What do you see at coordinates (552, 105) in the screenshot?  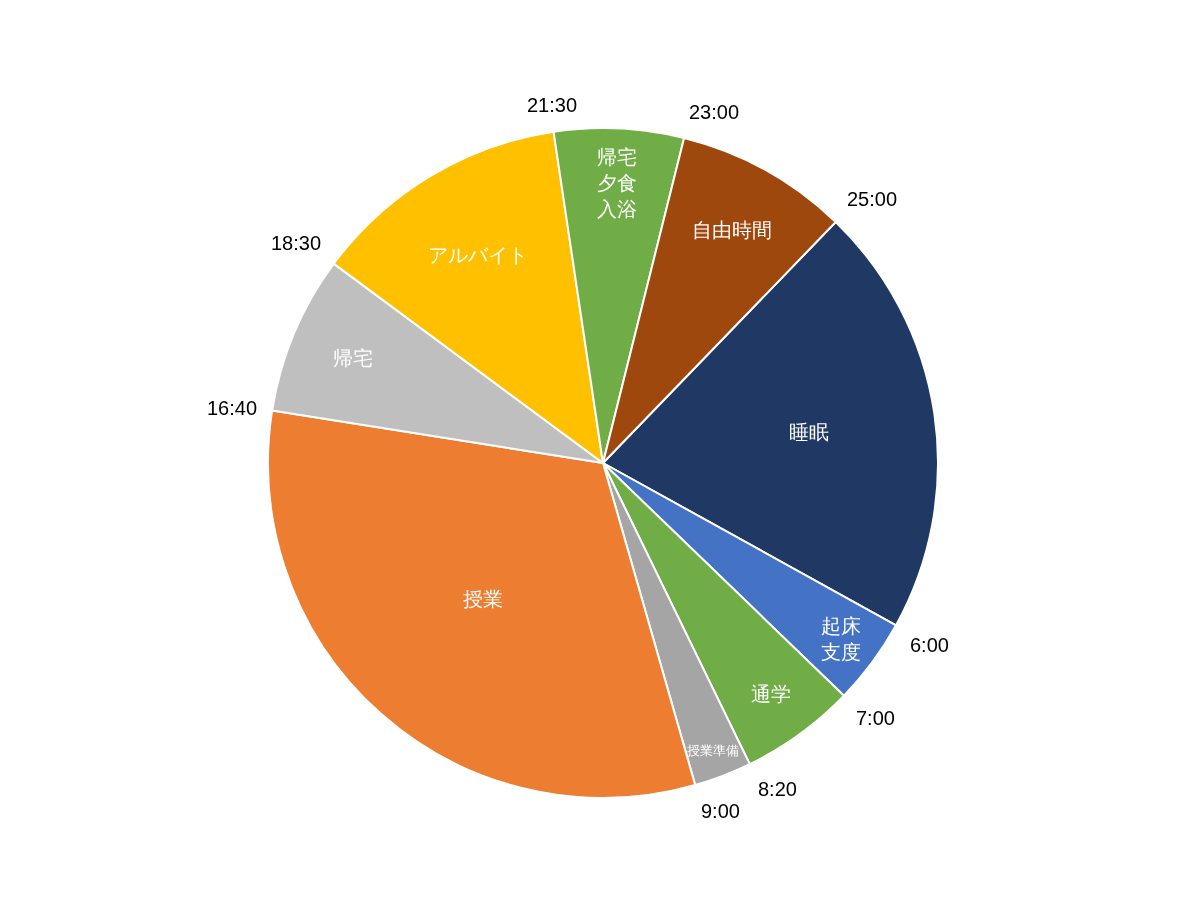 I see `text: 21:30` at bounding box center [552, 105].